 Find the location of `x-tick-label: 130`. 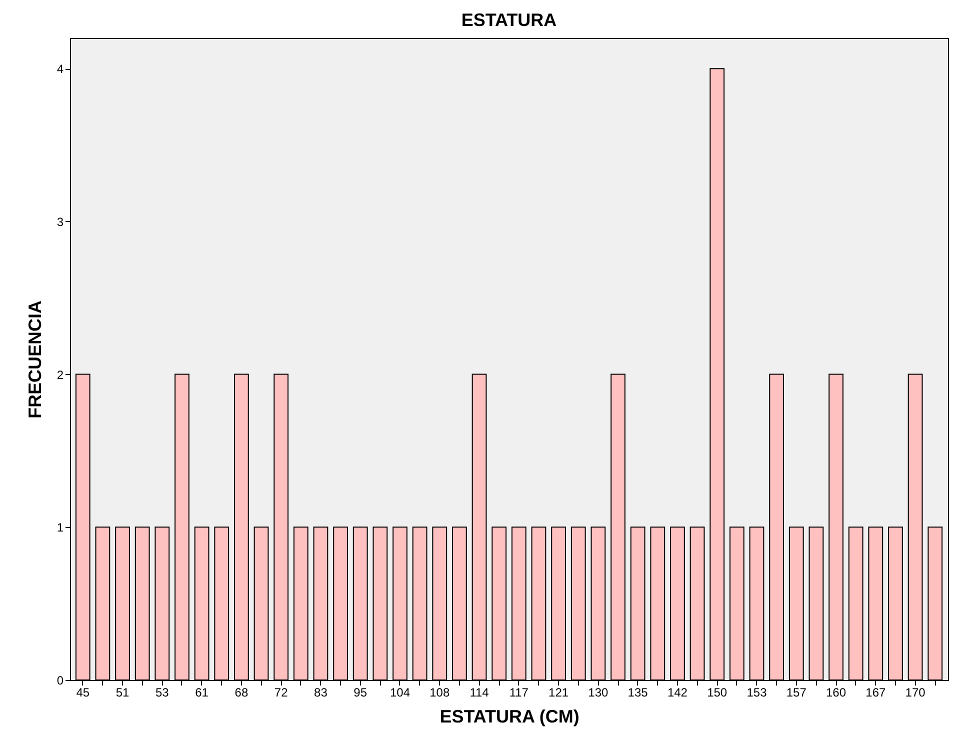

x-tick-label: 130 is located at coordinates (598, 693).